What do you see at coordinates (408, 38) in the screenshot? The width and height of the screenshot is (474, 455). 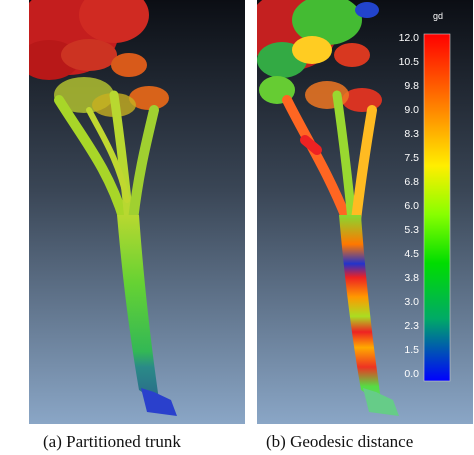 I see `colorbar-tick-label: 12.0` at bounding box center [408, 38].